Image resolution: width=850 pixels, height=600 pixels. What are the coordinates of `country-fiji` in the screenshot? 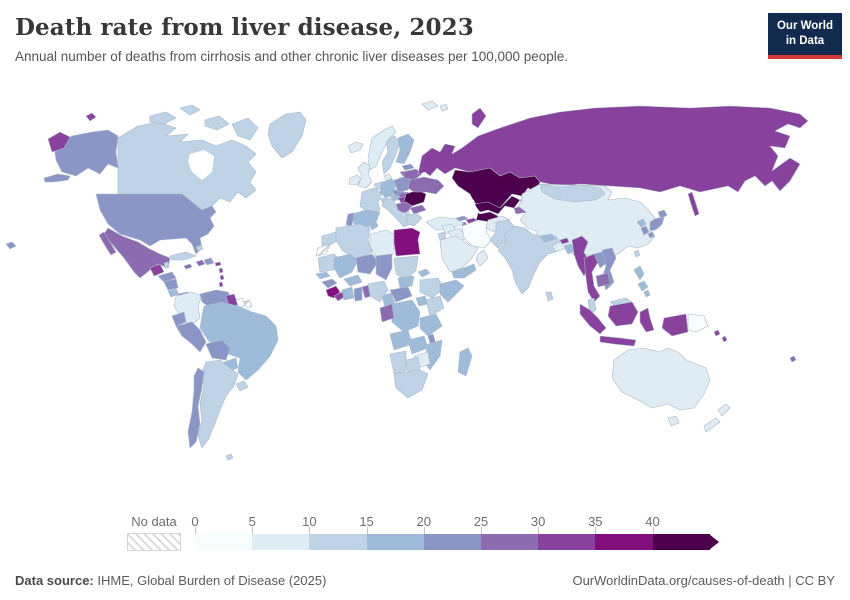 It's located at (793, 359).